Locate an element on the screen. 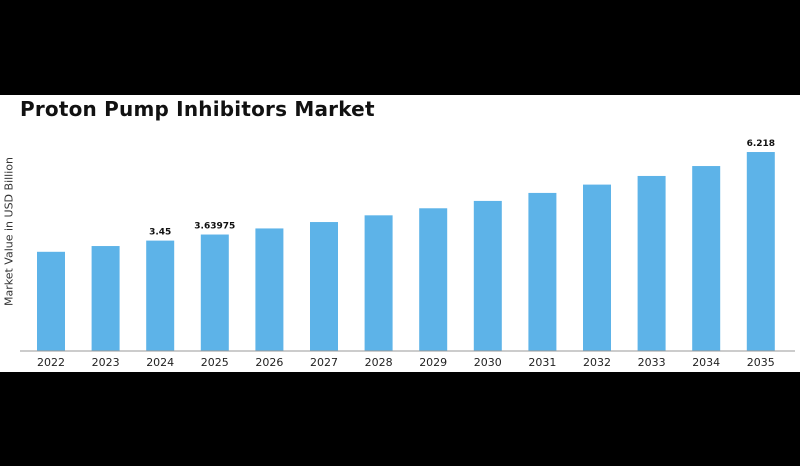 This screenshot has height=466, width=800. bar-2025 is located at coordinates (214, 292).